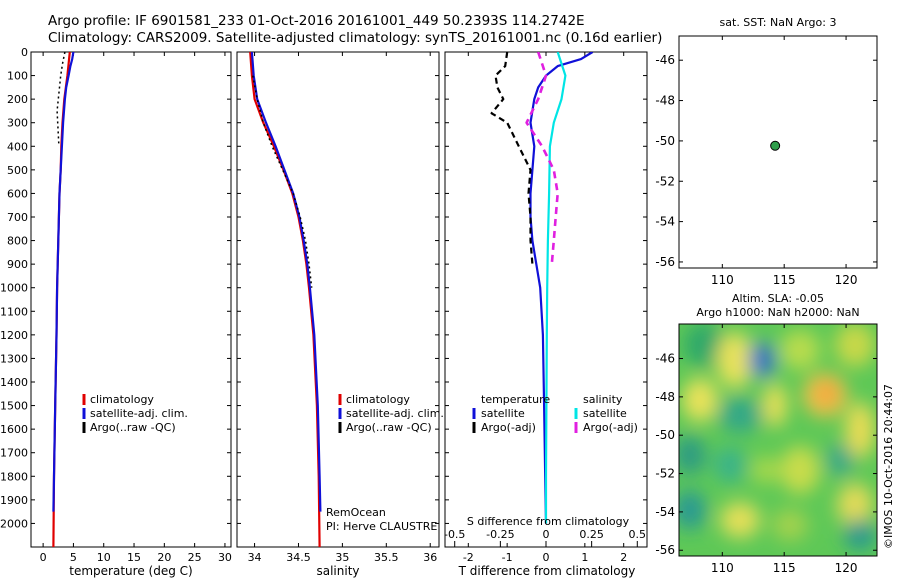  Describe the element at coordinates (73, 557) in the screenshot. I see `x-tick-label: 5` at that location.